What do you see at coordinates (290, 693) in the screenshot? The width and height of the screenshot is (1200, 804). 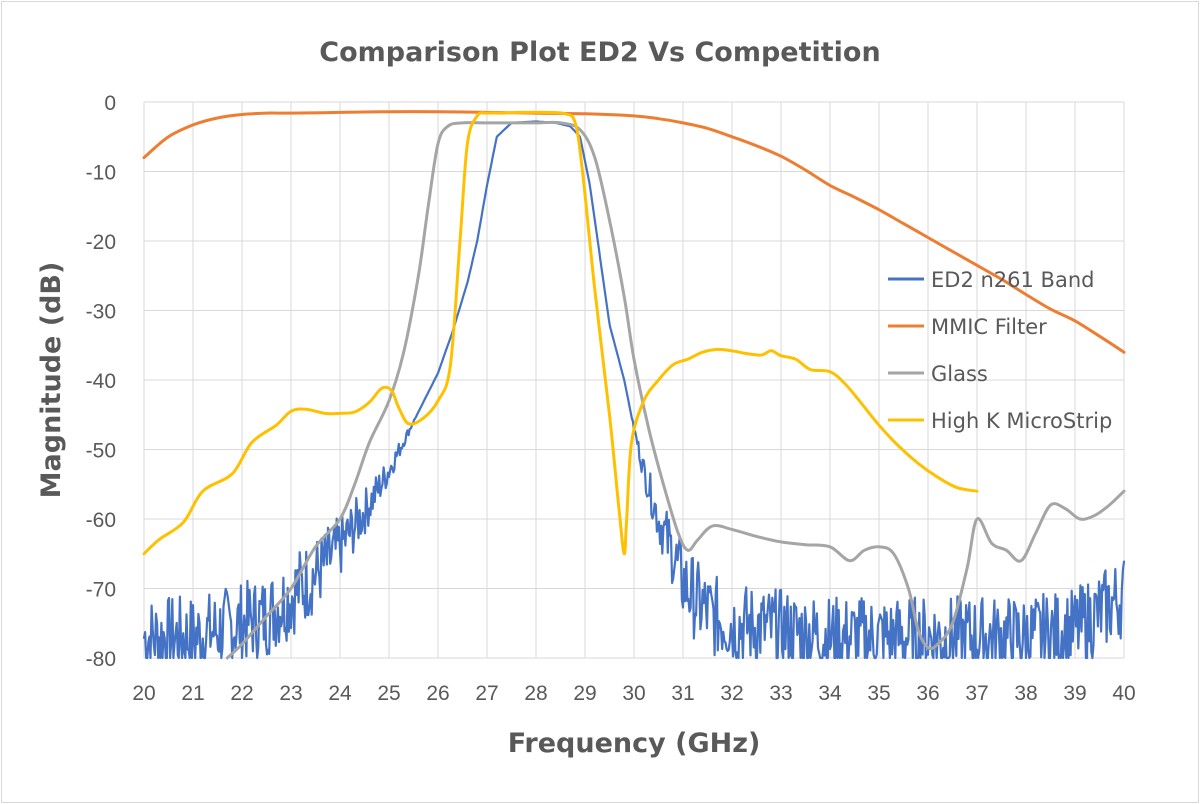 I see `x-tick-label: 23` at bounding box center [290, 693].